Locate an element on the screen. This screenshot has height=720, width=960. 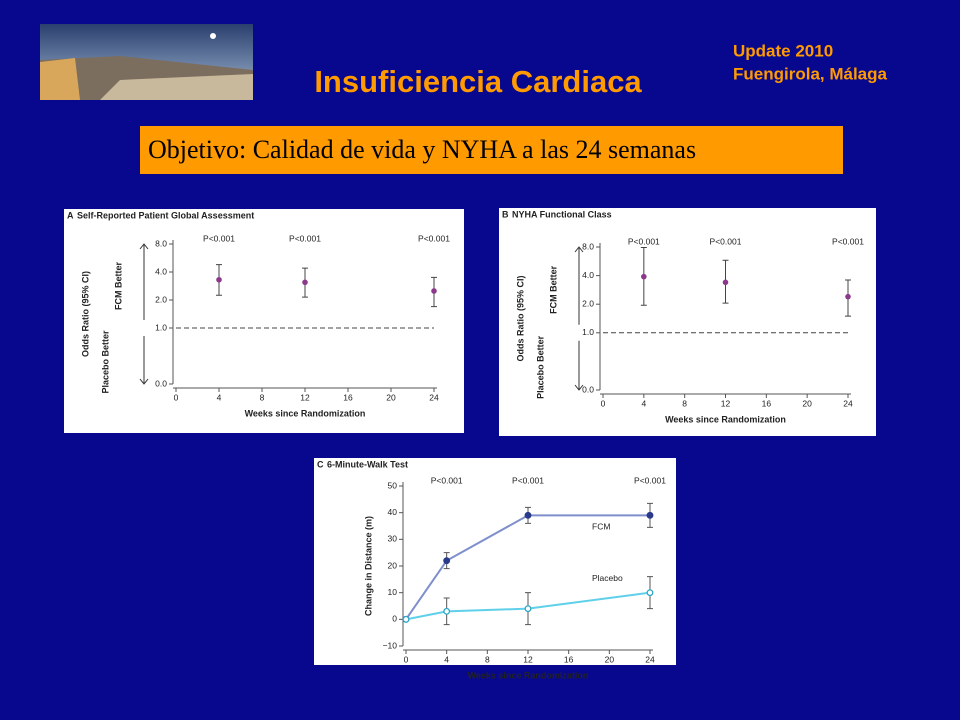
chart-title: NYHA Functional Class is located at coordinates (562, 214).